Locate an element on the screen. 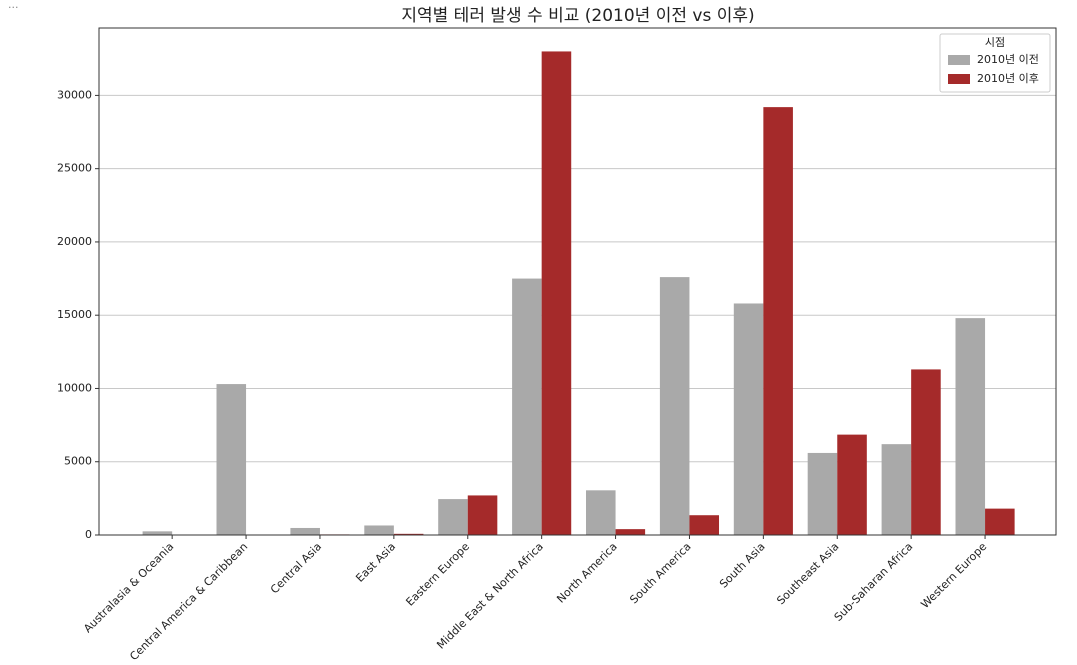 The image size is (1077, 665). legend-label: 2010년 이전 is located at coordinates (1008, 59).